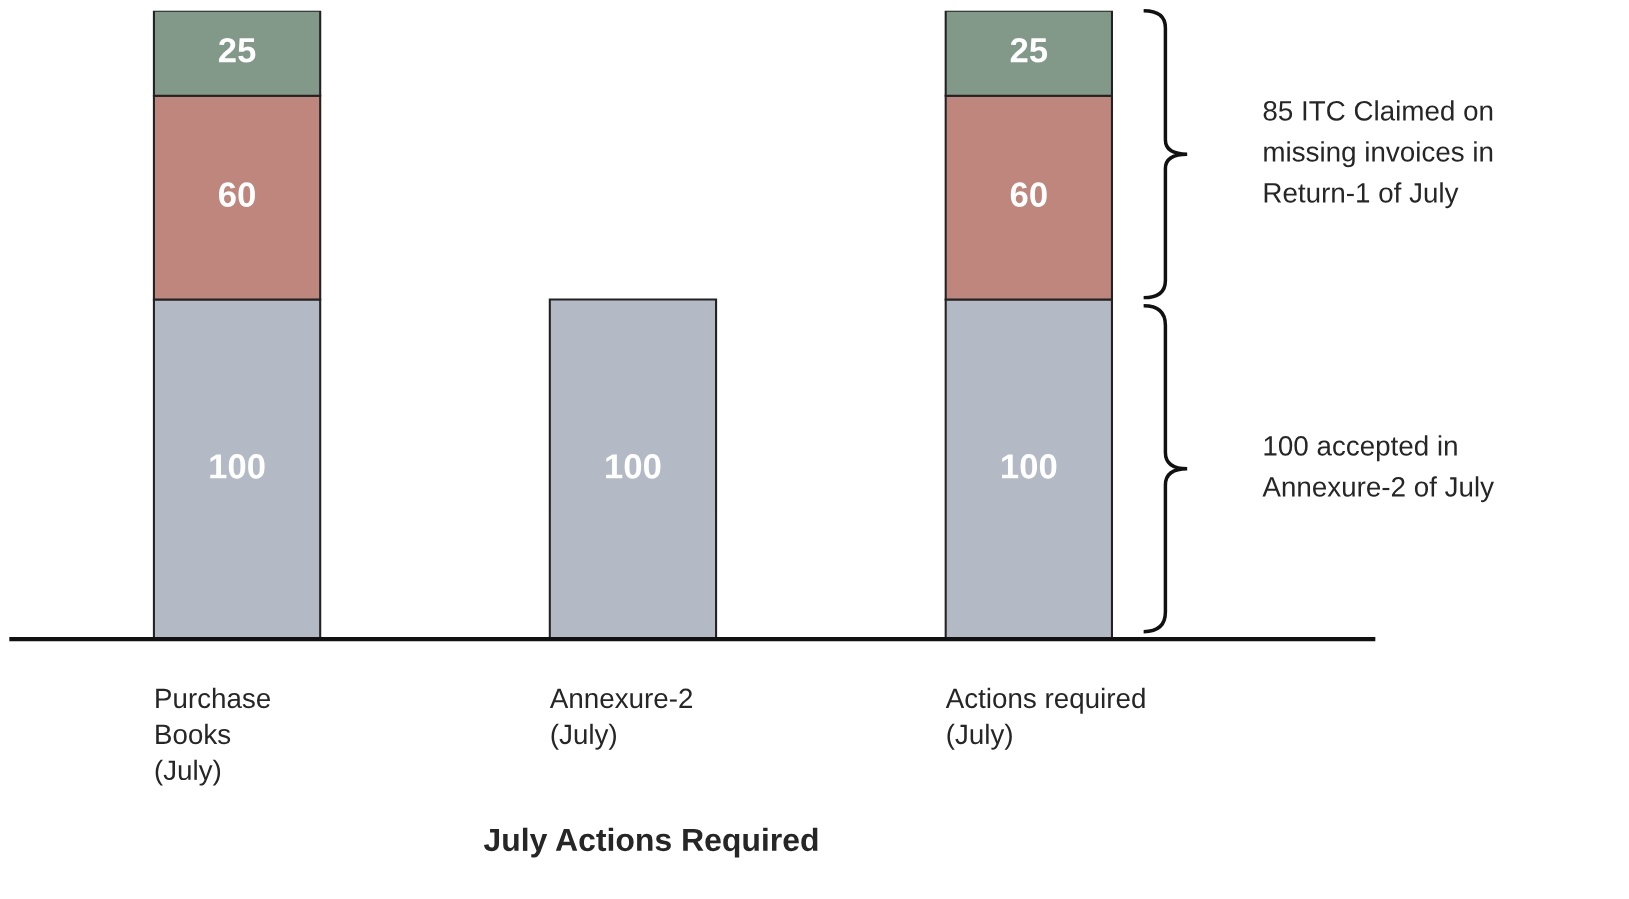 The width and height of the screenshot is (1629, 899). I want to click on annotation: 100 accepted in Annexure-2 of July, so click(1378, 469).